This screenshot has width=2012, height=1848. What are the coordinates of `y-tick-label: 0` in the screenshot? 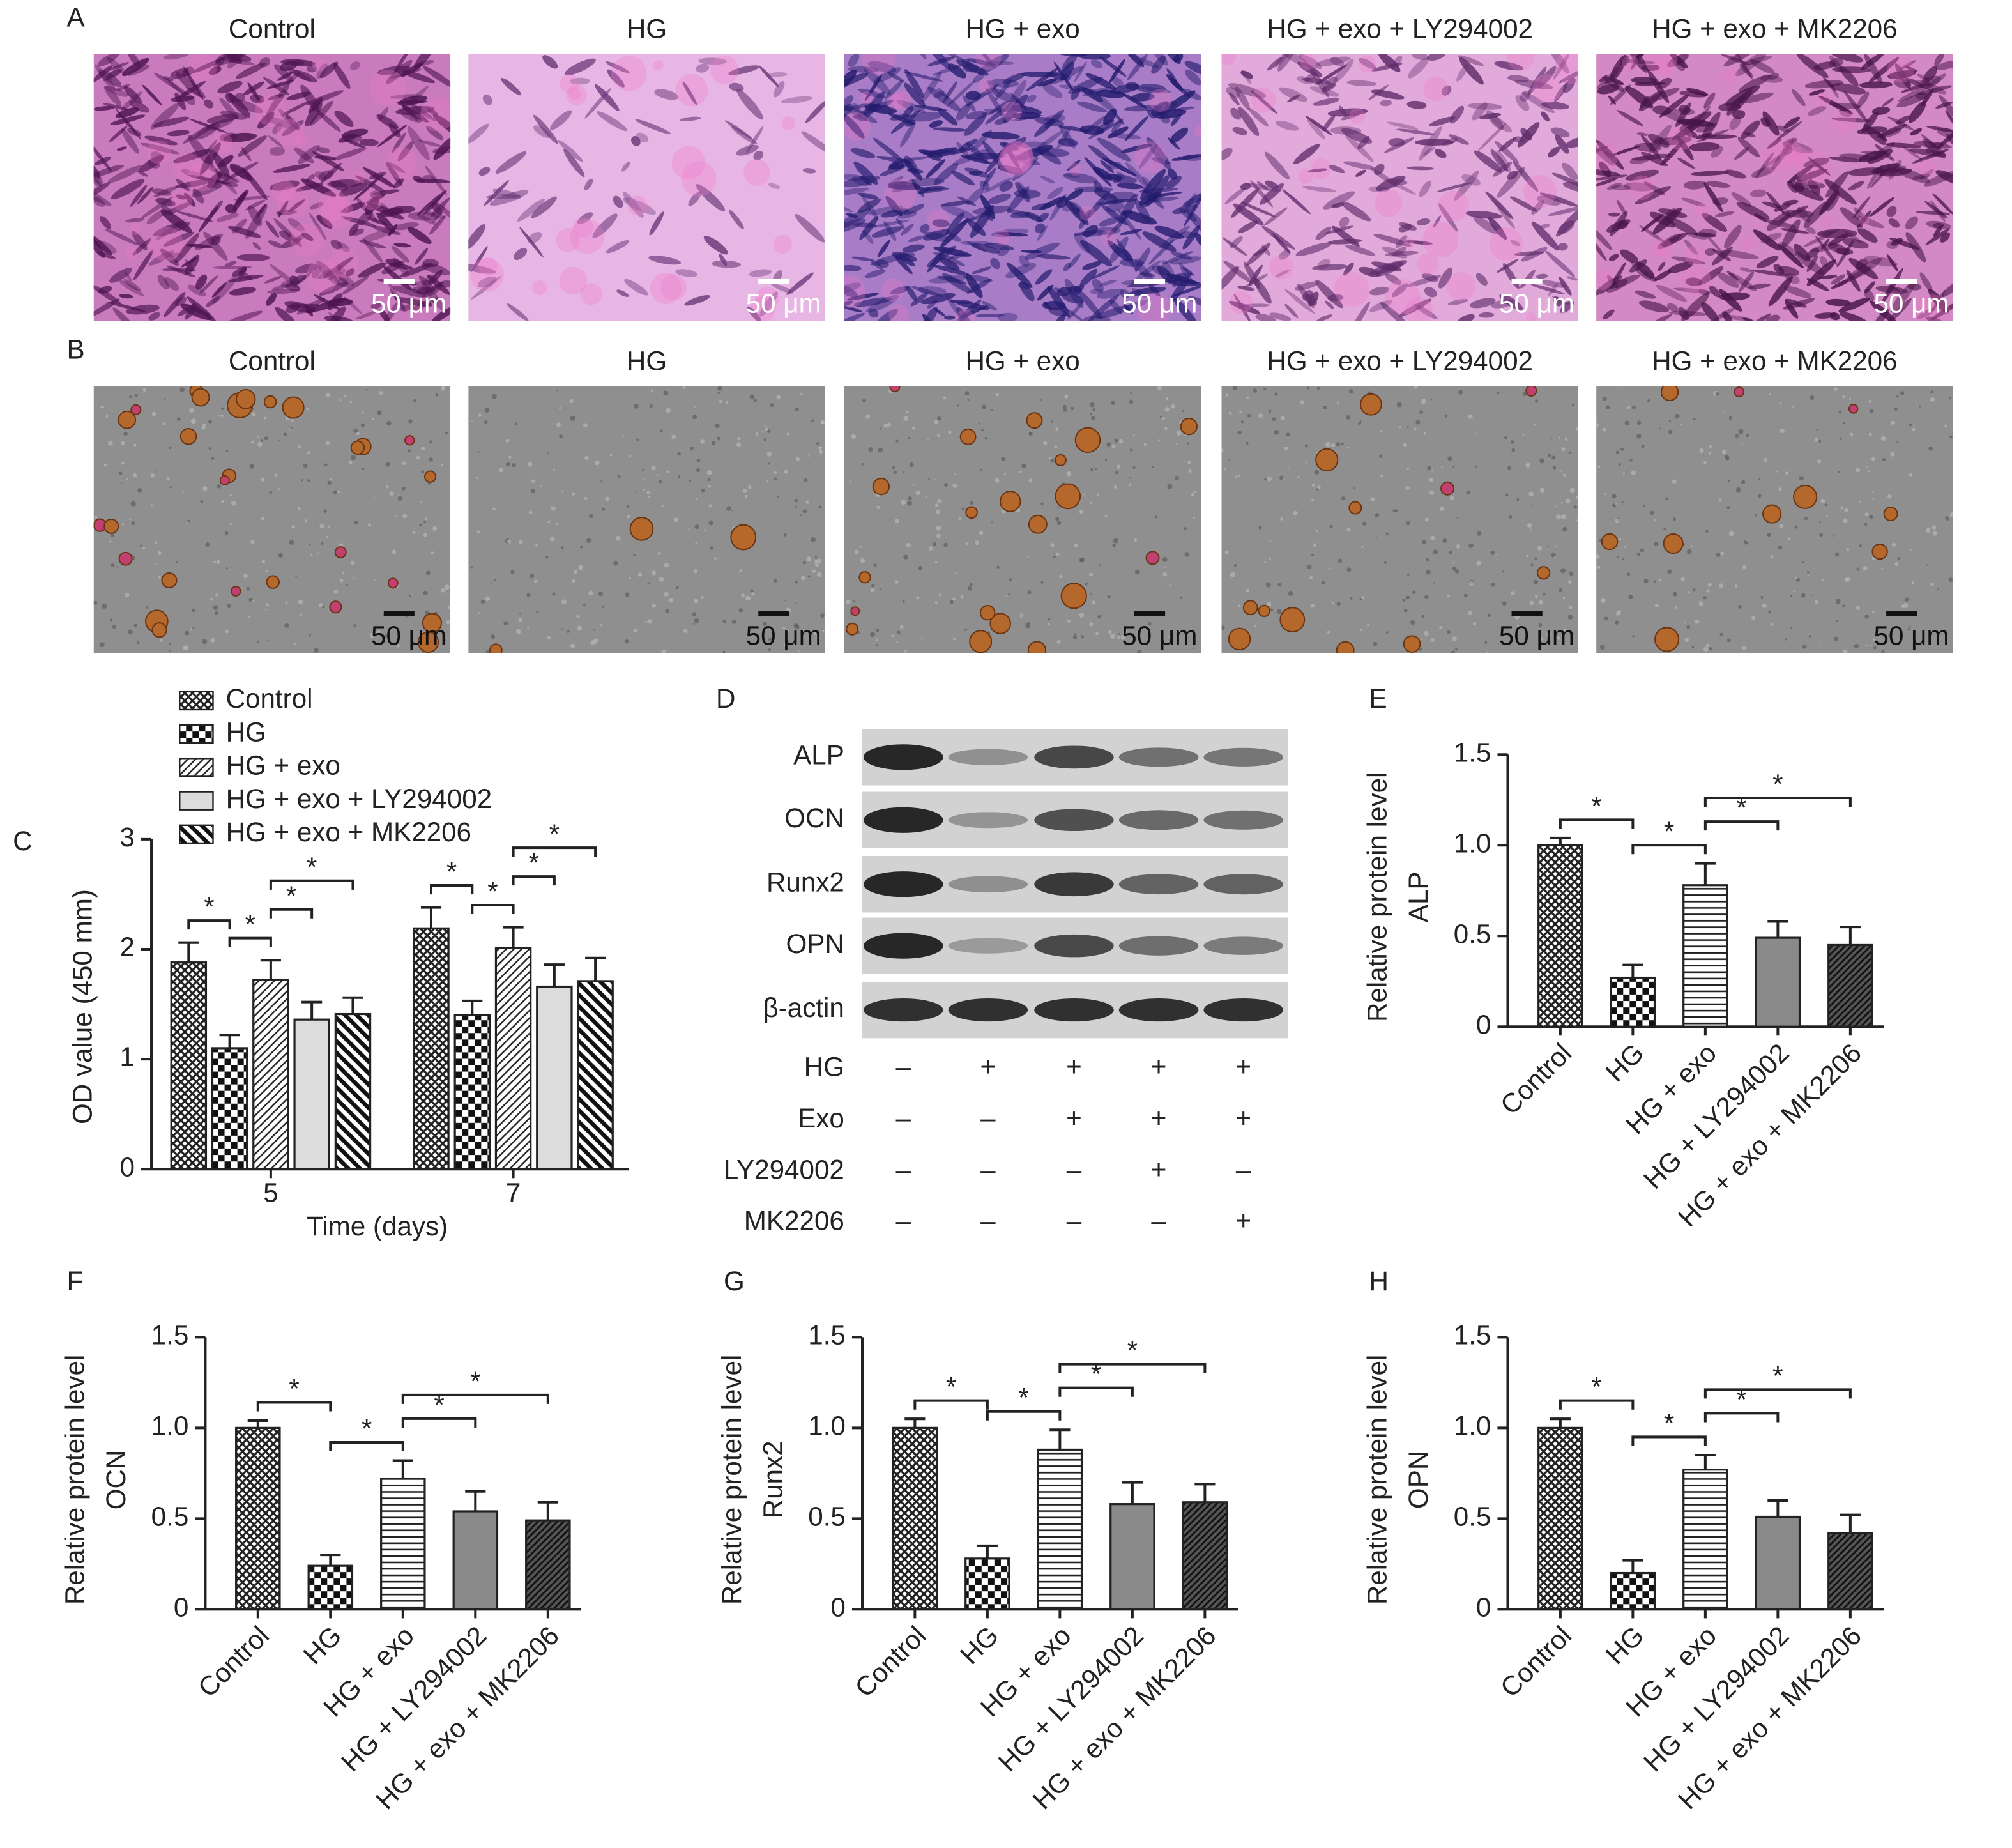 It's located at (837, 1607).